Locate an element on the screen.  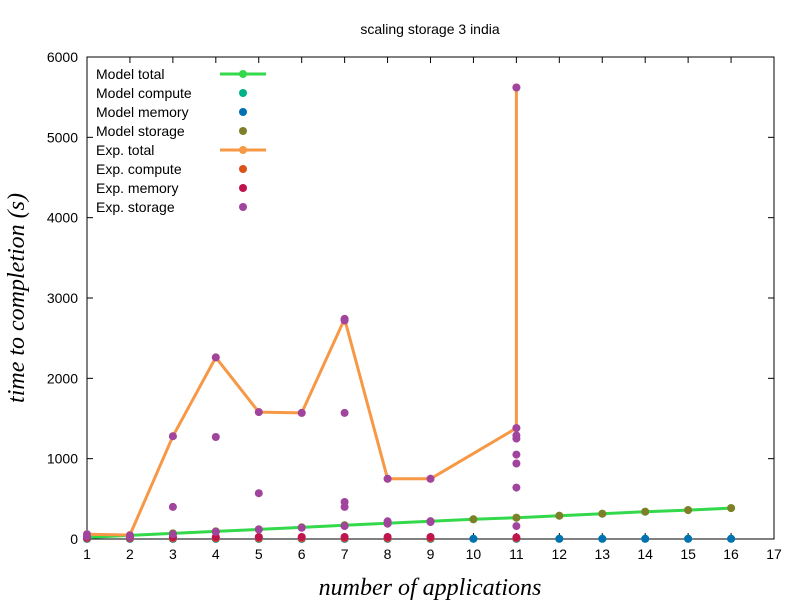
legend-label: Model compute is located at coordinates (144, 93).